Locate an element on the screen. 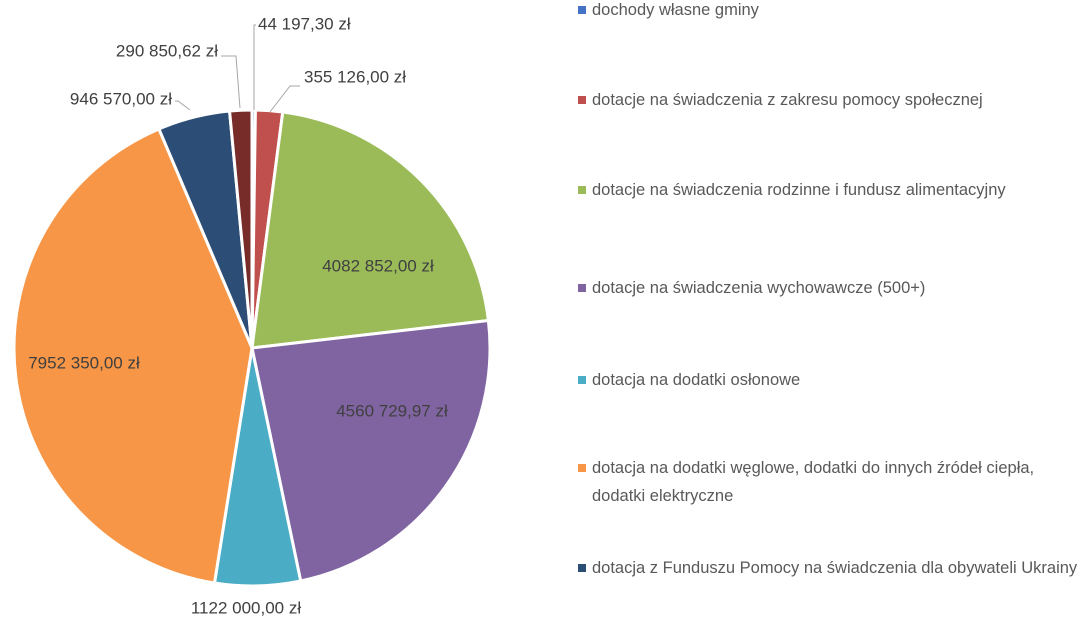  data-label: 4082 852,00 zł is located at coordinates (378, 265).